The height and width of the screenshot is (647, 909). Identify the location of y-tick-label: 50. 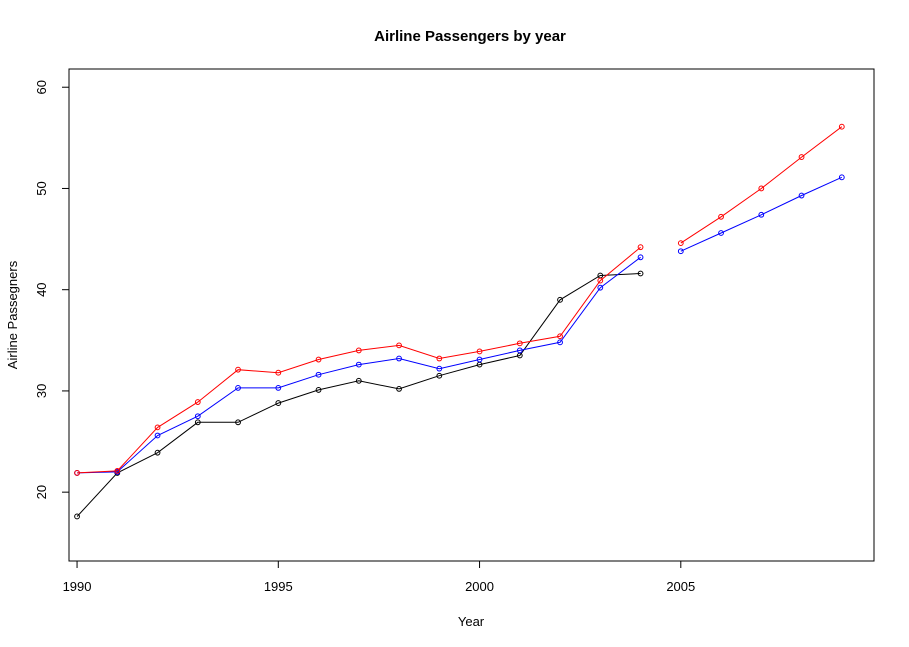
(41, 188).